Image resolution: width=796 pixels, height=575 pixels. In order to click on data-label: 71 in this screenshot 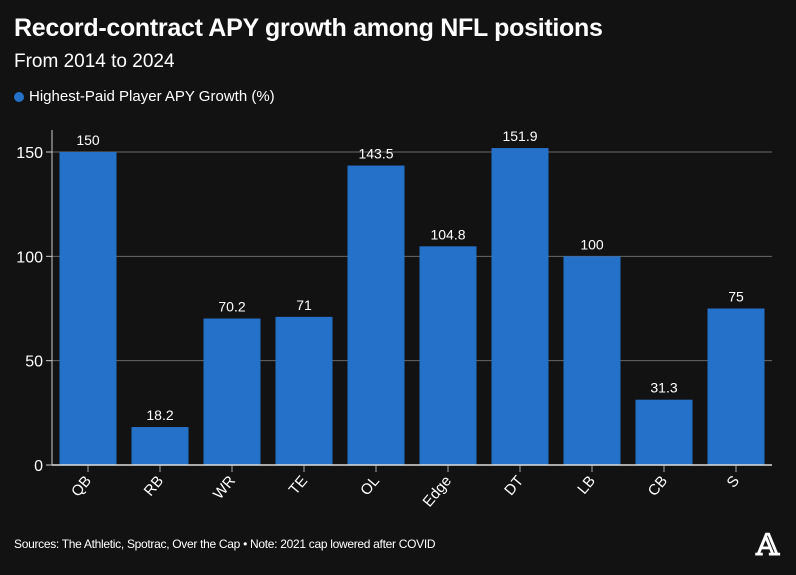, I will do `click(304, 305)`.